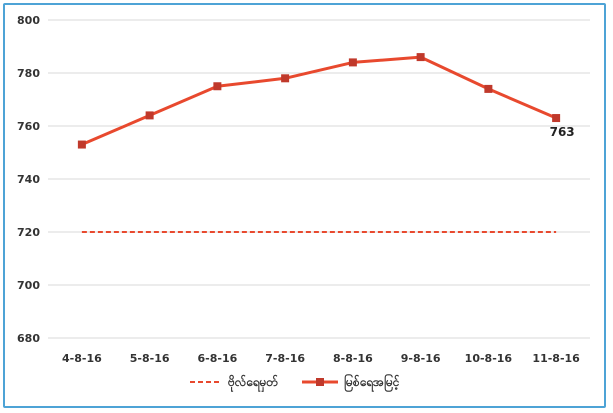  Describe the element at coordinates (82, 358) in the screenshot. I see `x-tick-label: 4-8-16` at that location.